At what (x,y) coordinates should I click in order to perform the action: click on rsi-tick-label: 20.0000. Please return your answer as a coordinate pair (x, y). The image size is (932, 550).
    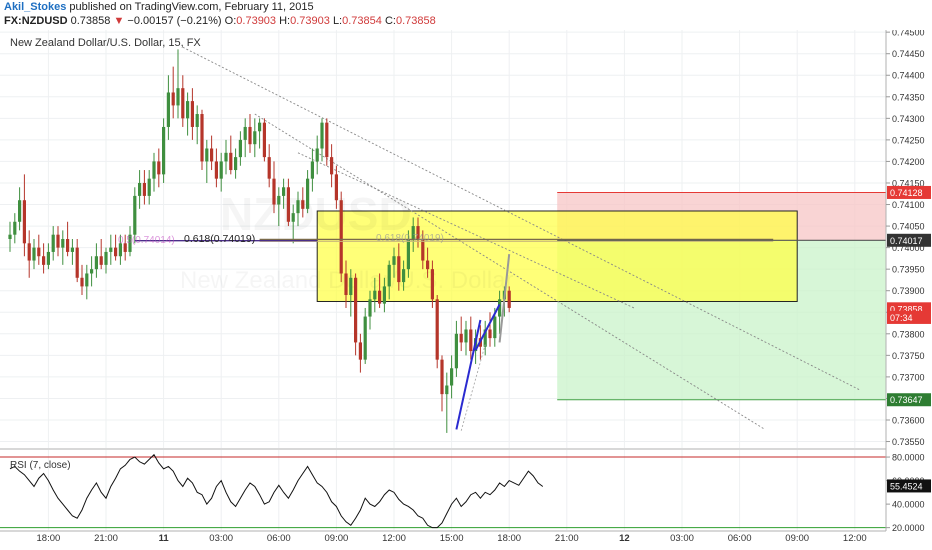
    Looking at the image, I should click on (908, 528).